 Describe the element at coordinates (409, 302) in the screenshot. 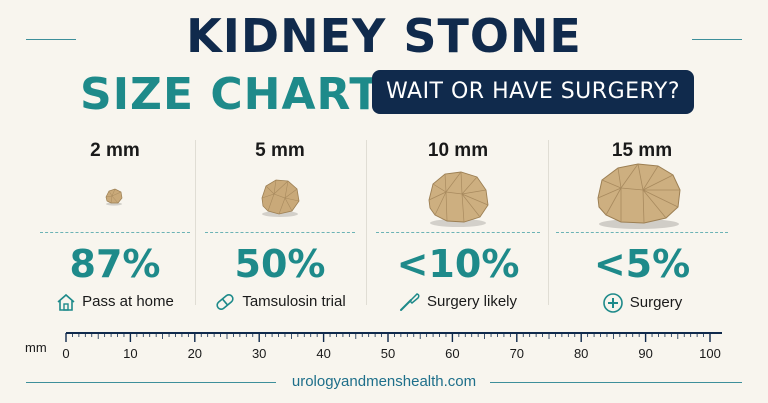

I see `scalpel-icon` at that location.